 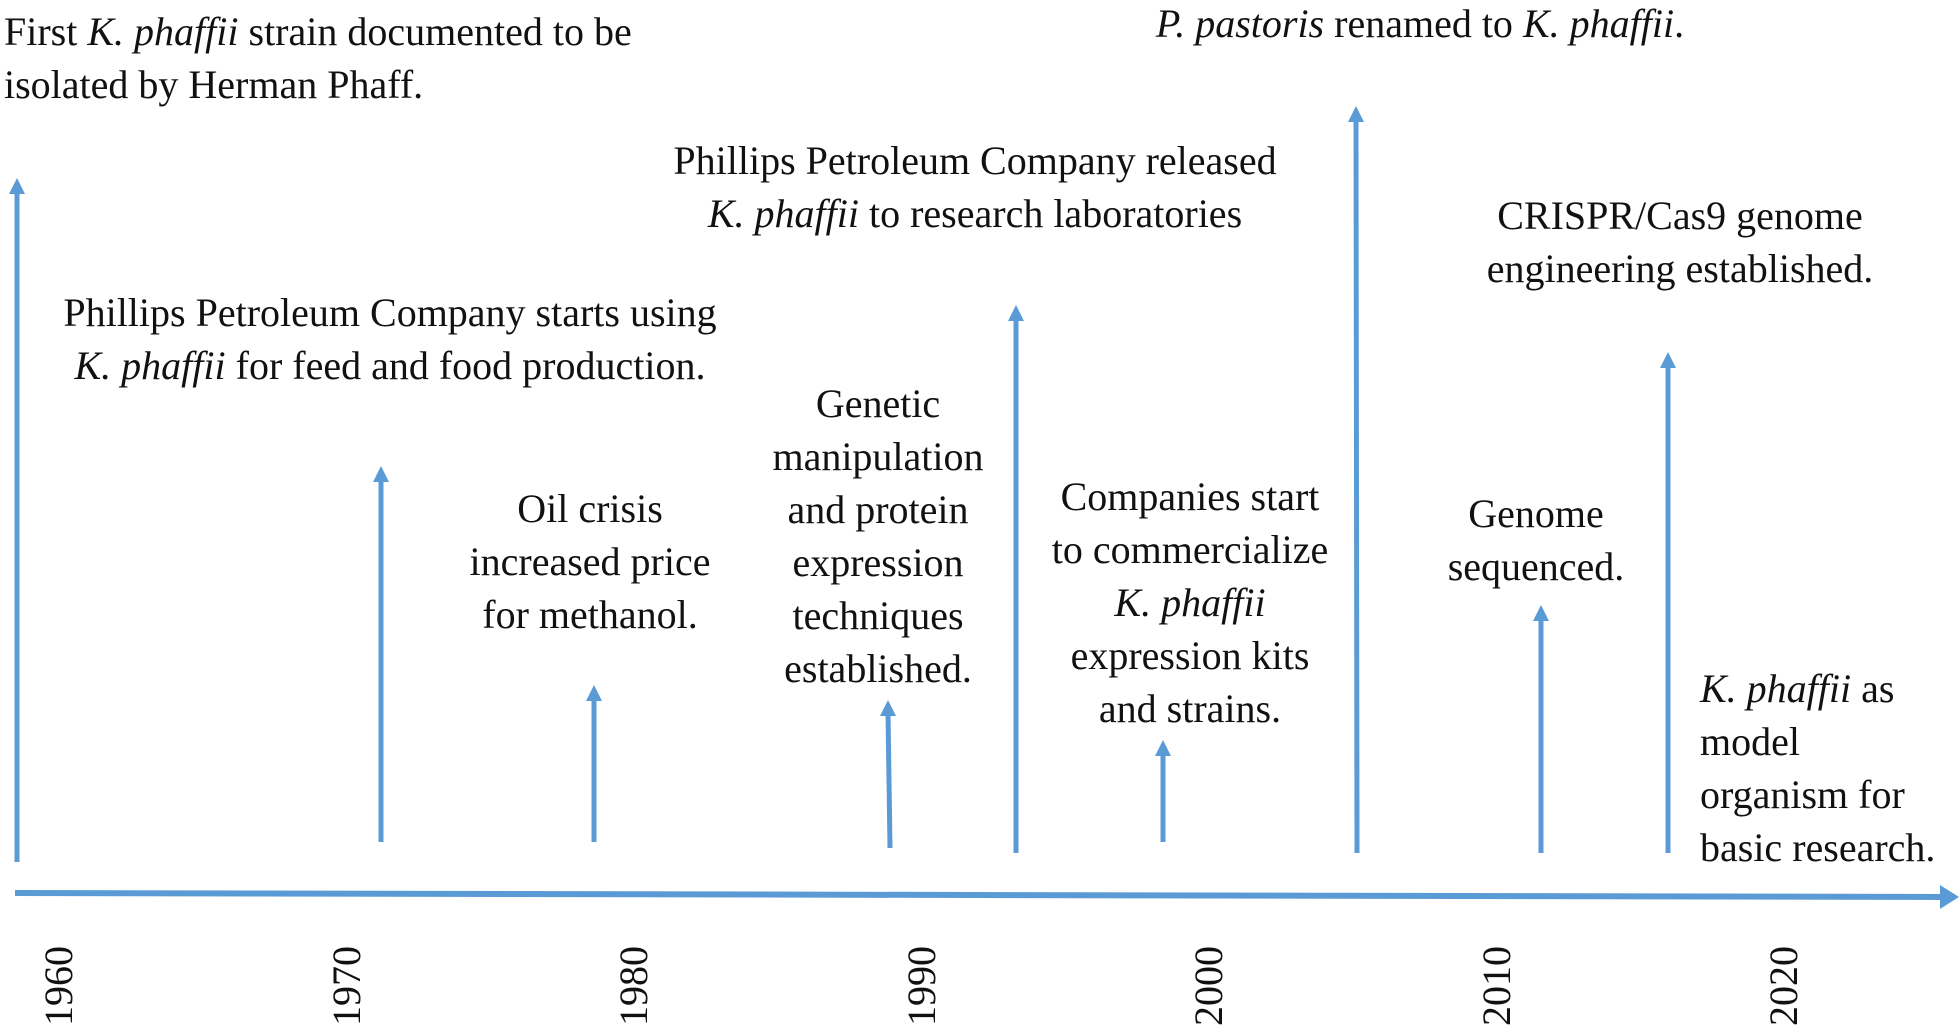 I want to click on event-arrowhead-companies-commercialize, so click(x=1163, y=748).